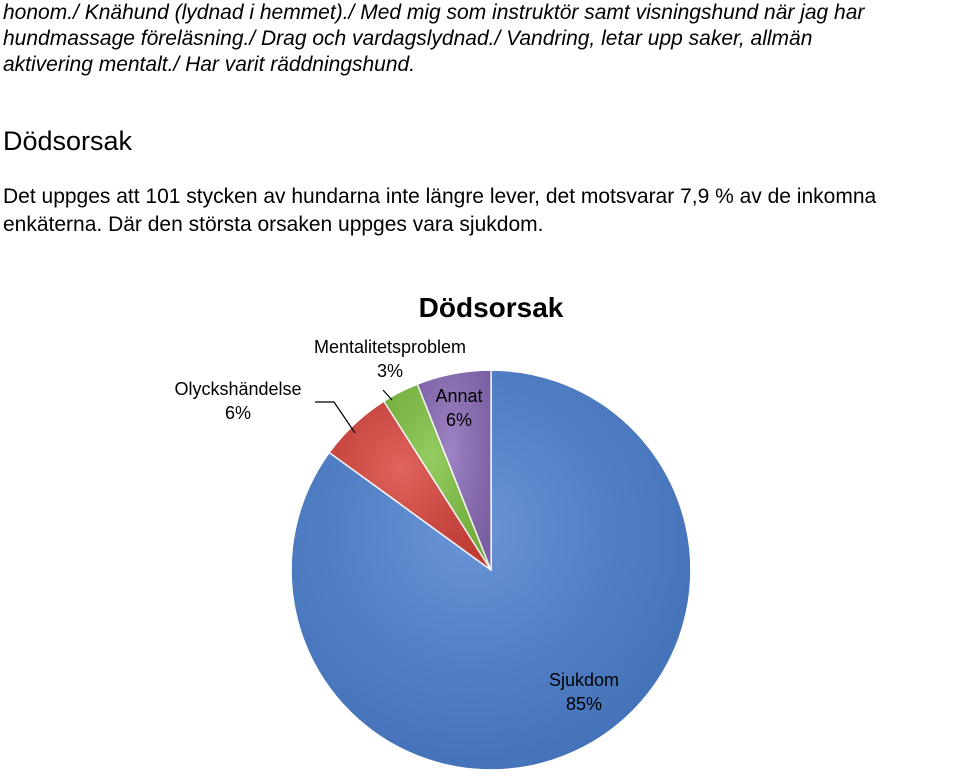 Image resolution: width=960 pixels, height=781 pixels. What do you see at coordinates (458, 396) in the screenshot?
I see `slice-label-name: Annat` at bounding box center [458, 396].